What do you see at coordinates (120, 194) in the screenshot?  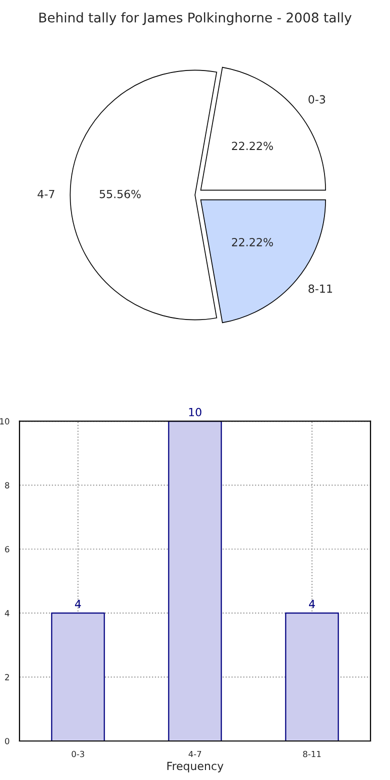 I see `data-label: 55.56%` at bounding box center [120, 194].